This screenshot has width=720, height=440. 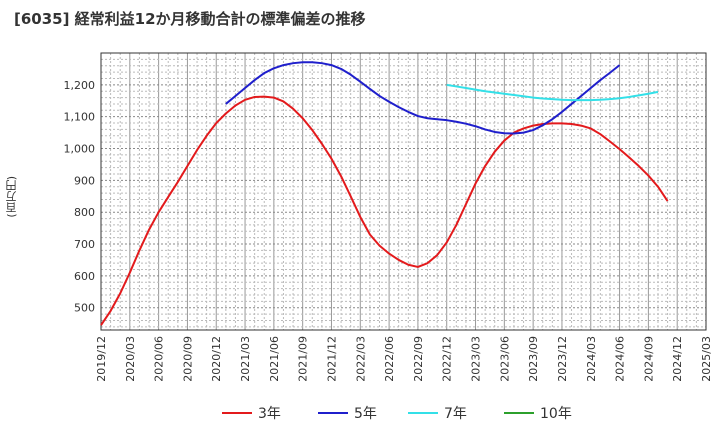 I want to click on x-tick-label: 2021/06, so click(x=274, y=359).